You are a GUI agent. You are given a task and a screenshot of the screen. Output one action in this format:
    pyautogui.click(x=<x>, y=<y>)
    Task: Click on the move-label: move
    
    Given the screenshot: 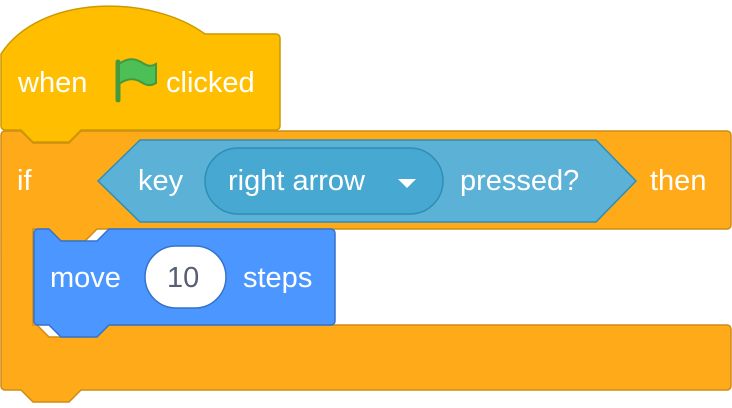 What is the action you would take?
    pyautogui.click(x=85, y=278)
    